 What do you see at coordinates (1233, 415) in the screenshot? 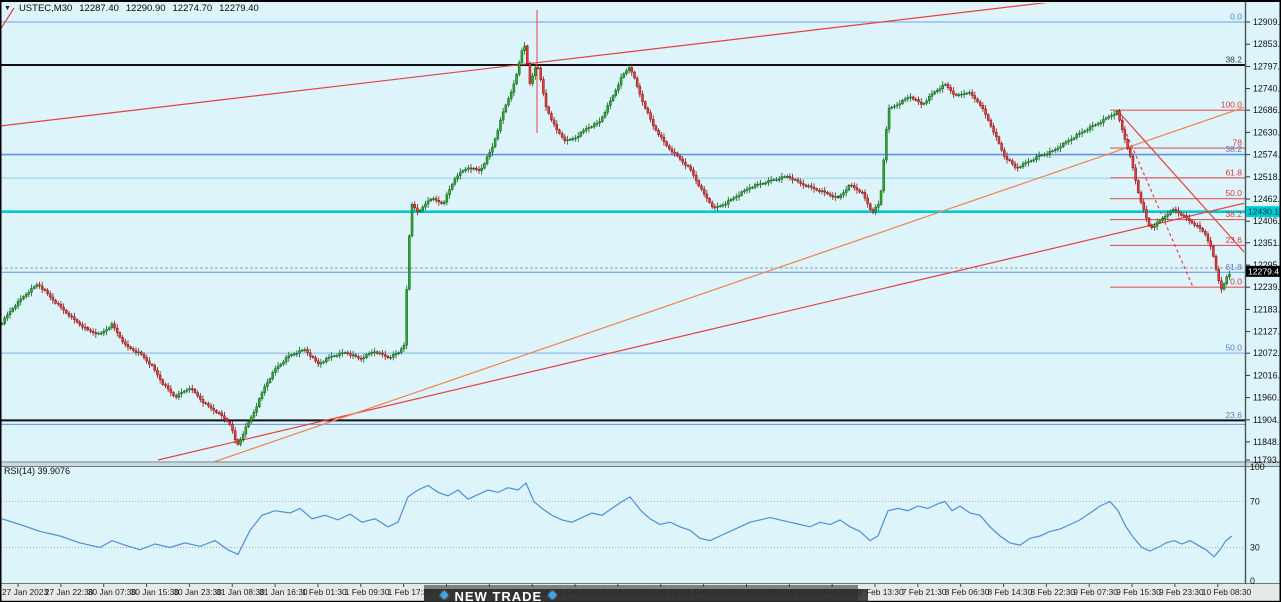
I see `svg-text: 23.6` at bounding box center [1233, 415].